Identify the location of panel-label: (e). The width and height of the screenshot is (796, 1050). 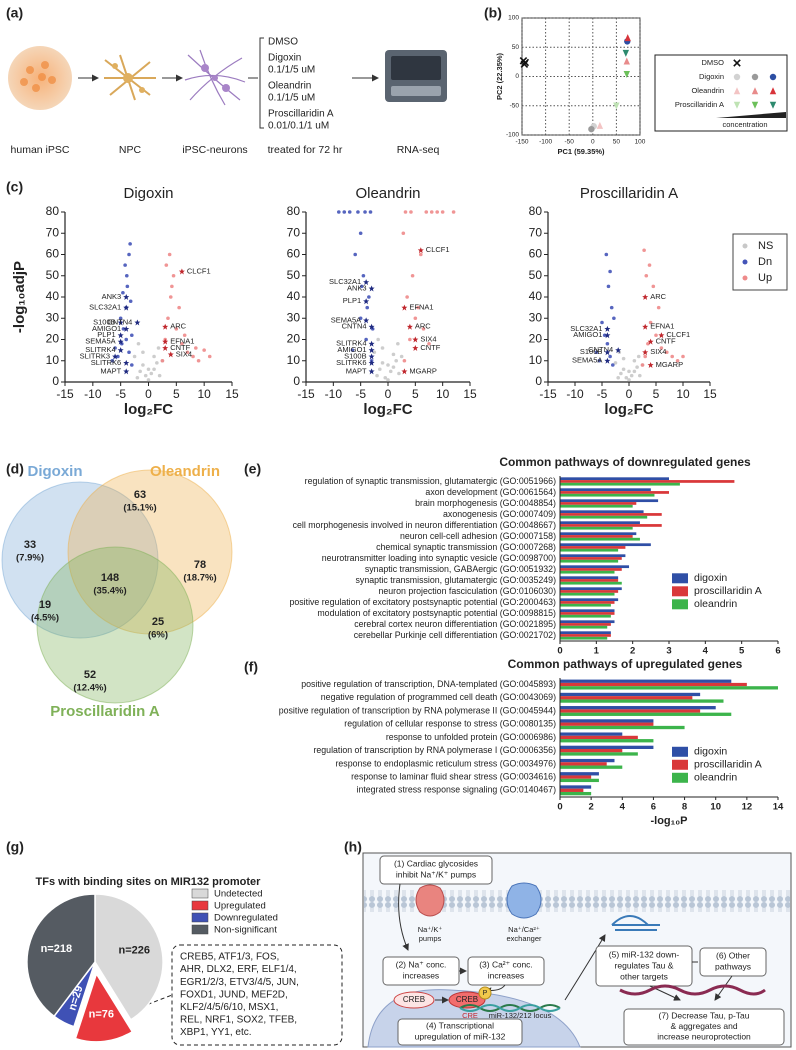
(252, 469).